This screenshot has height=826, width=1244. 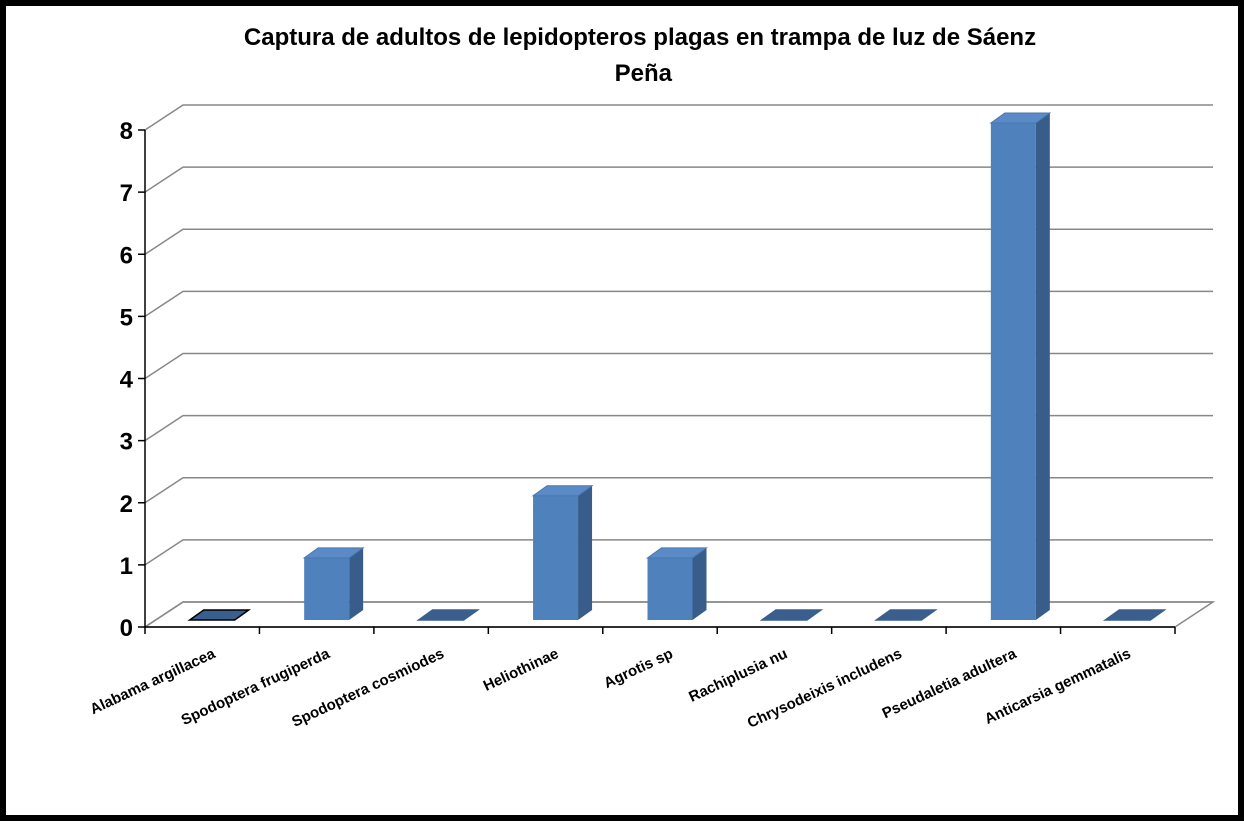 I want to click on y-tick-label: 2, so click(x=126, y=504).